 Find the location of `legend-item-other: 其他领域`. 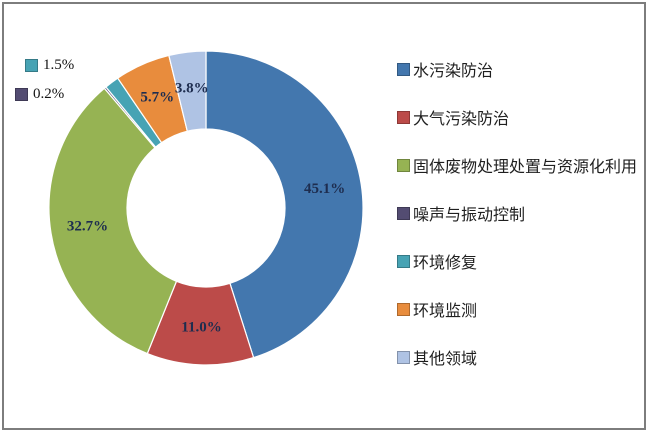

legend-item-other: 其他领域 is located at coordinates (521, 357).